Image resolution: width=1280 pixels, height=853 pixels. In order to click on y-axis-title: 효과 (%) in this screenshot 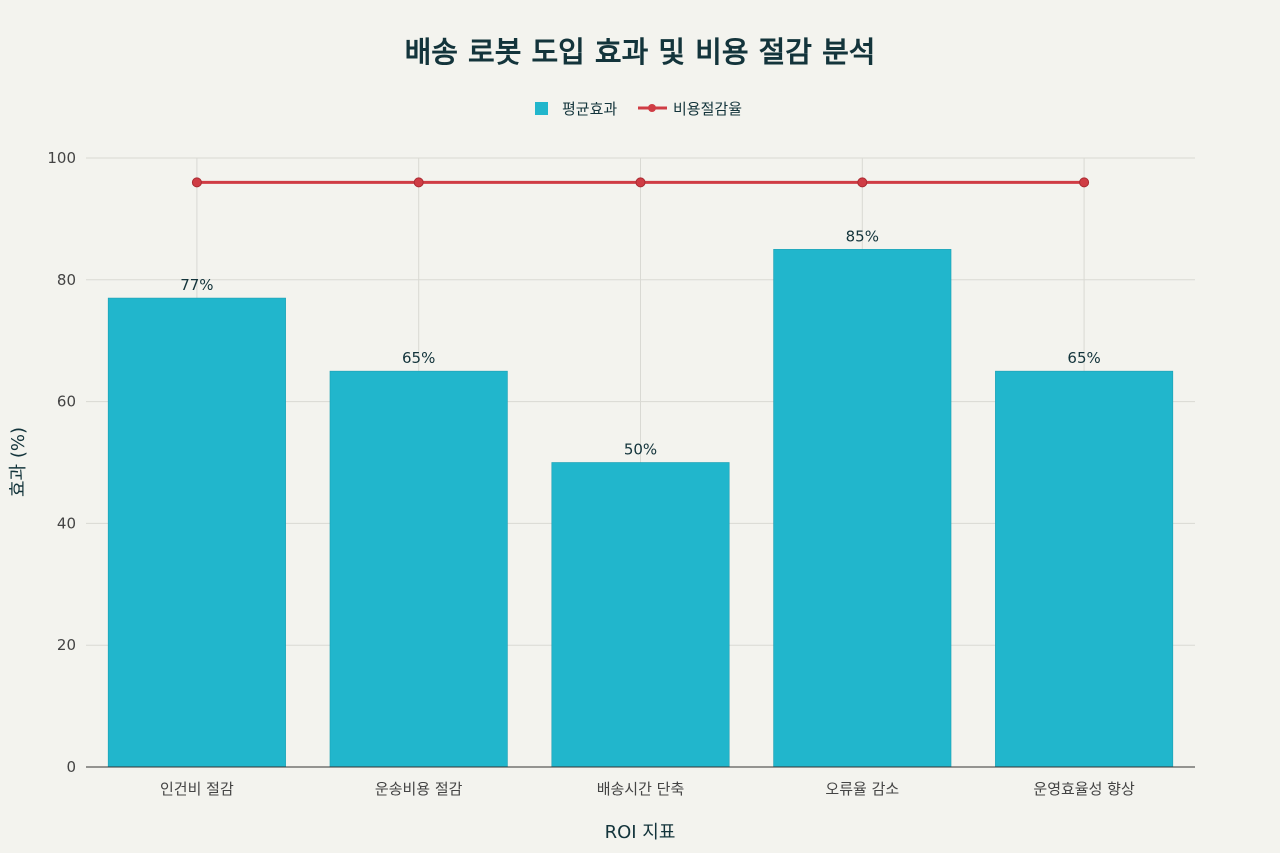, I will do `click(18, 462)`.